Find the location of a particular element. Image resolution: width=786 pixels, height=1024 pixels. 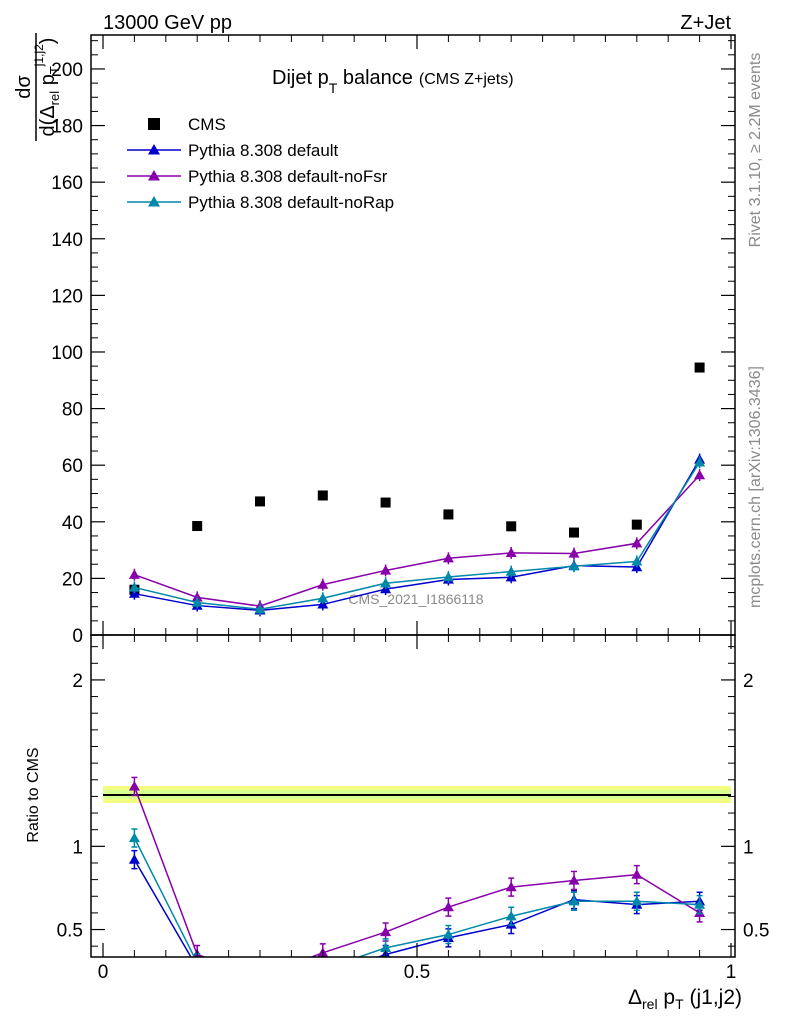

ratio-ytick-label-left-2: 2 is located at coordinates (77, 681).